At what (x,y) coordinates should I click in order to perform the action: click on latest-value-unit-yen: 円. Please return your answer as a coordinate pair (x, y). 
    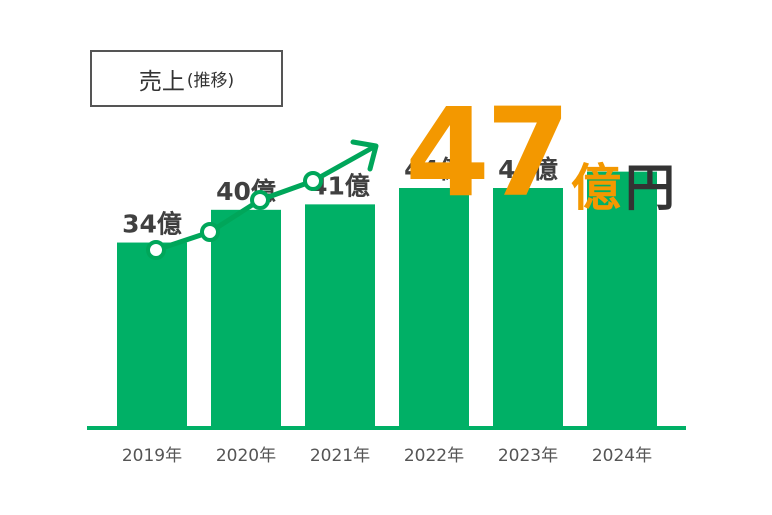
    Looking at the image, I should click on (650, 188).